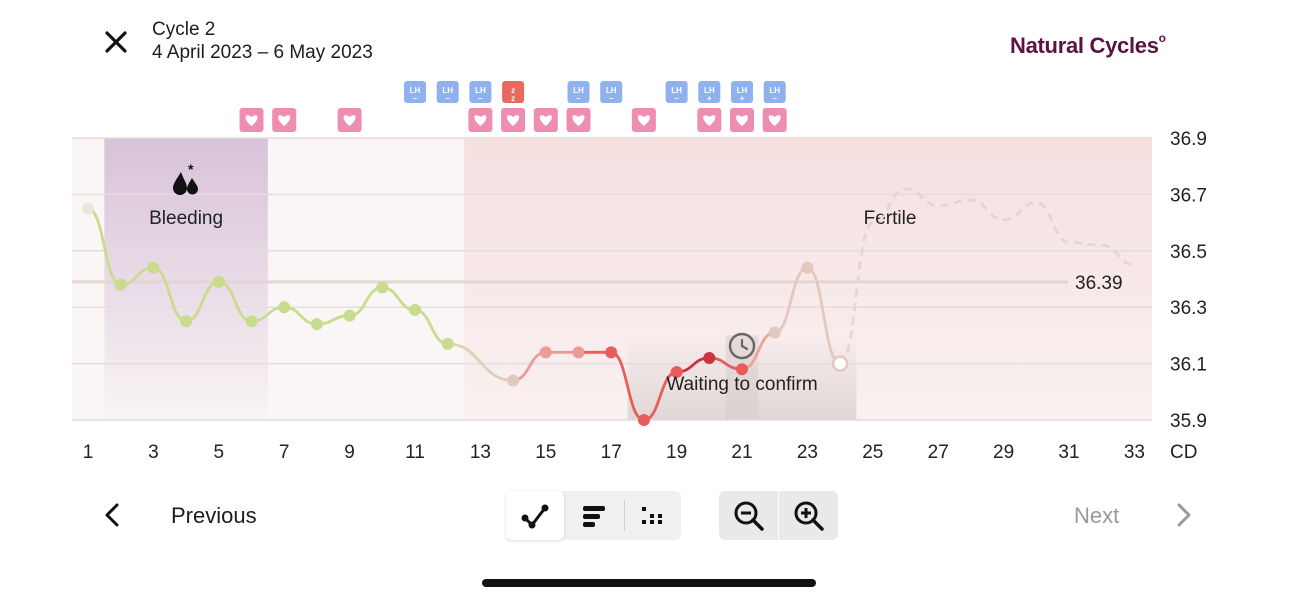 The image size is (1298, 600). I want to click on bleeding-label: Bleeding, so click(186, 218).